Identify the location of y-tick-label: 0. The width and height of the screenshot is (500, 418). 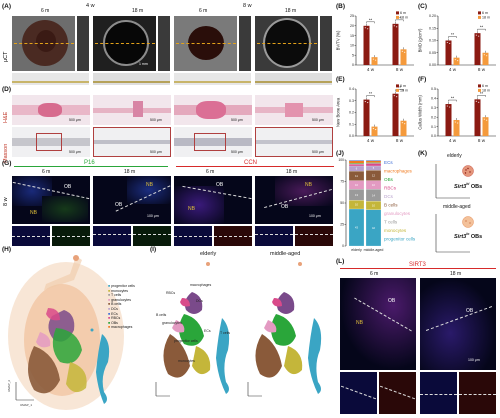
(343, 246).